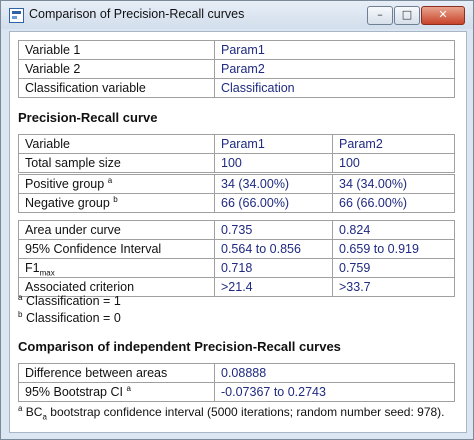 The width and height of the screenshot is (474, 440). Describe the element at coordinates (73, 301) in the screenshot. I see `footnote-text: Classification = 1` at that location.